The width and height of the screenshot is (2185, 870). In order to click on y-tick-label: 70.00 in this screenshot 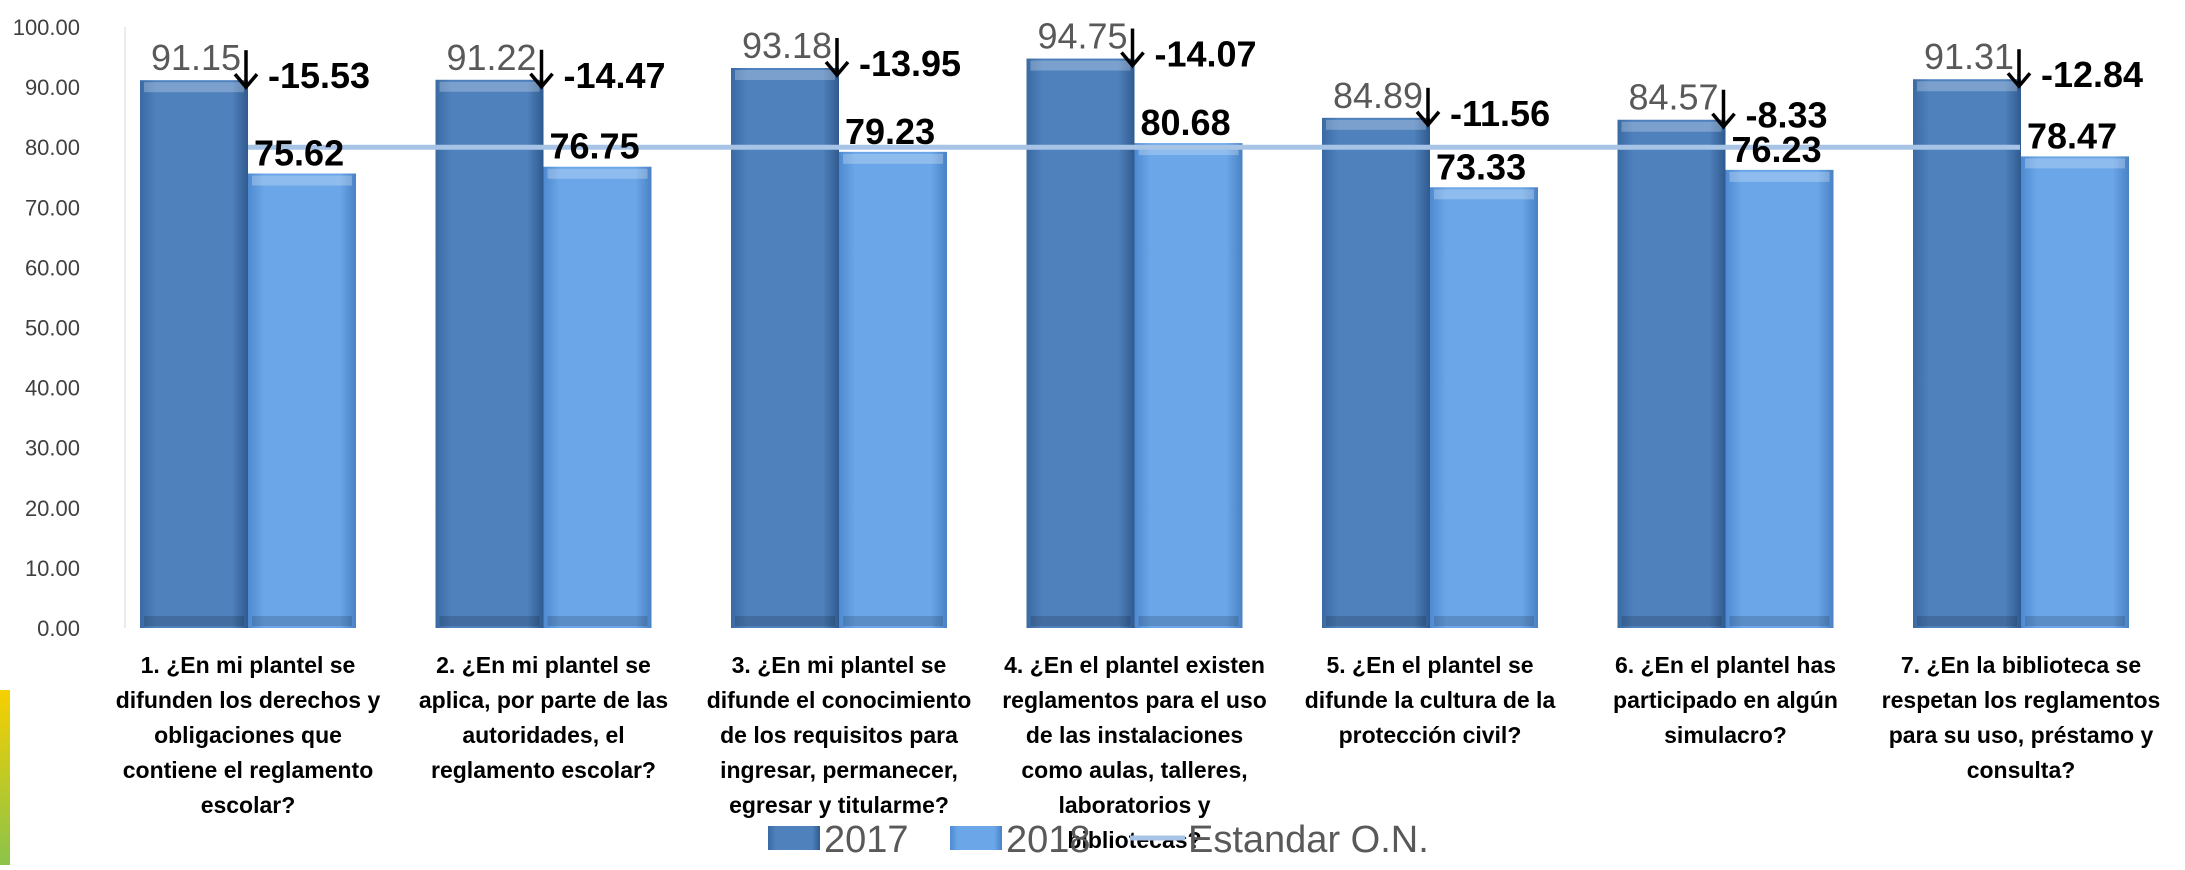, I will do `click(52, 207)`.